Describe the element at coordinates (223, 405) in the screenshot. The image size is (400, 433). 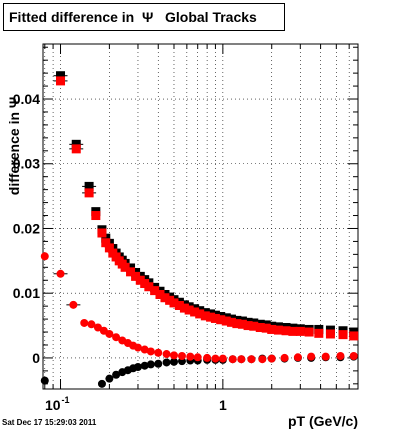
I see `x-tick-label: 1` at that location.